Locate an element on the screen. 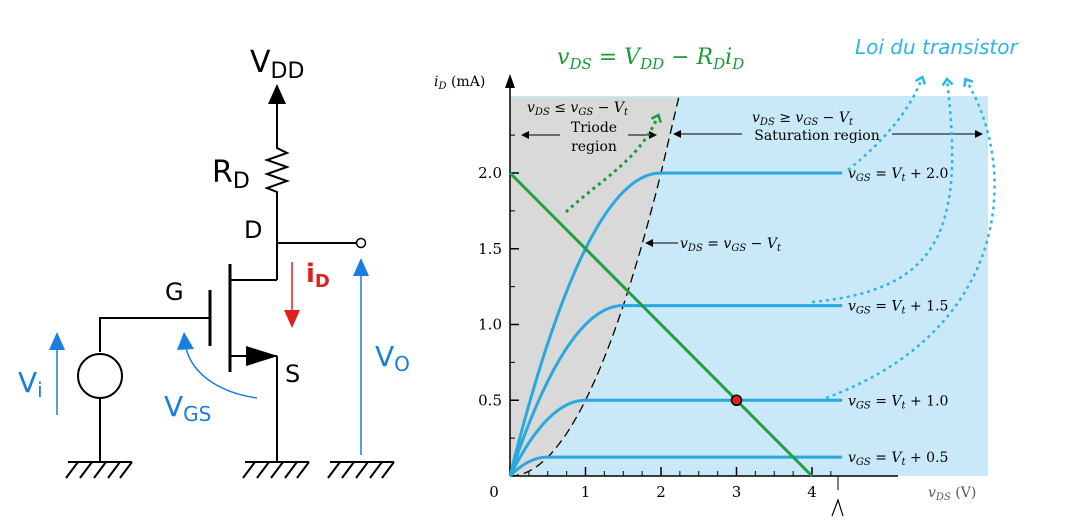 This screenshot has width=1080, height=525. y-axis-label: iD (mA) is located at coordinates (459, 83).